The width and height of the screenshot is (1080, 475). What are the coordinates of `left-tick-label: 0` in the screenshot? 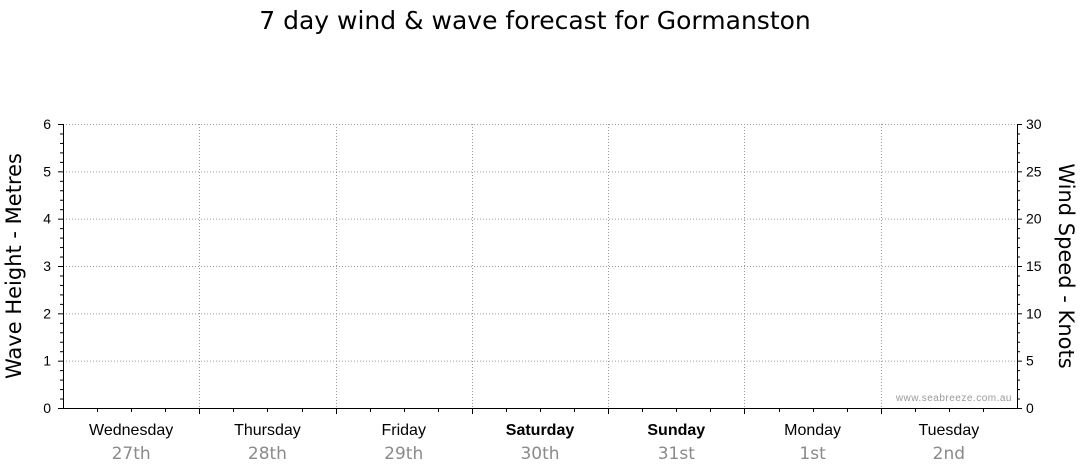 It's located at (47, 408).